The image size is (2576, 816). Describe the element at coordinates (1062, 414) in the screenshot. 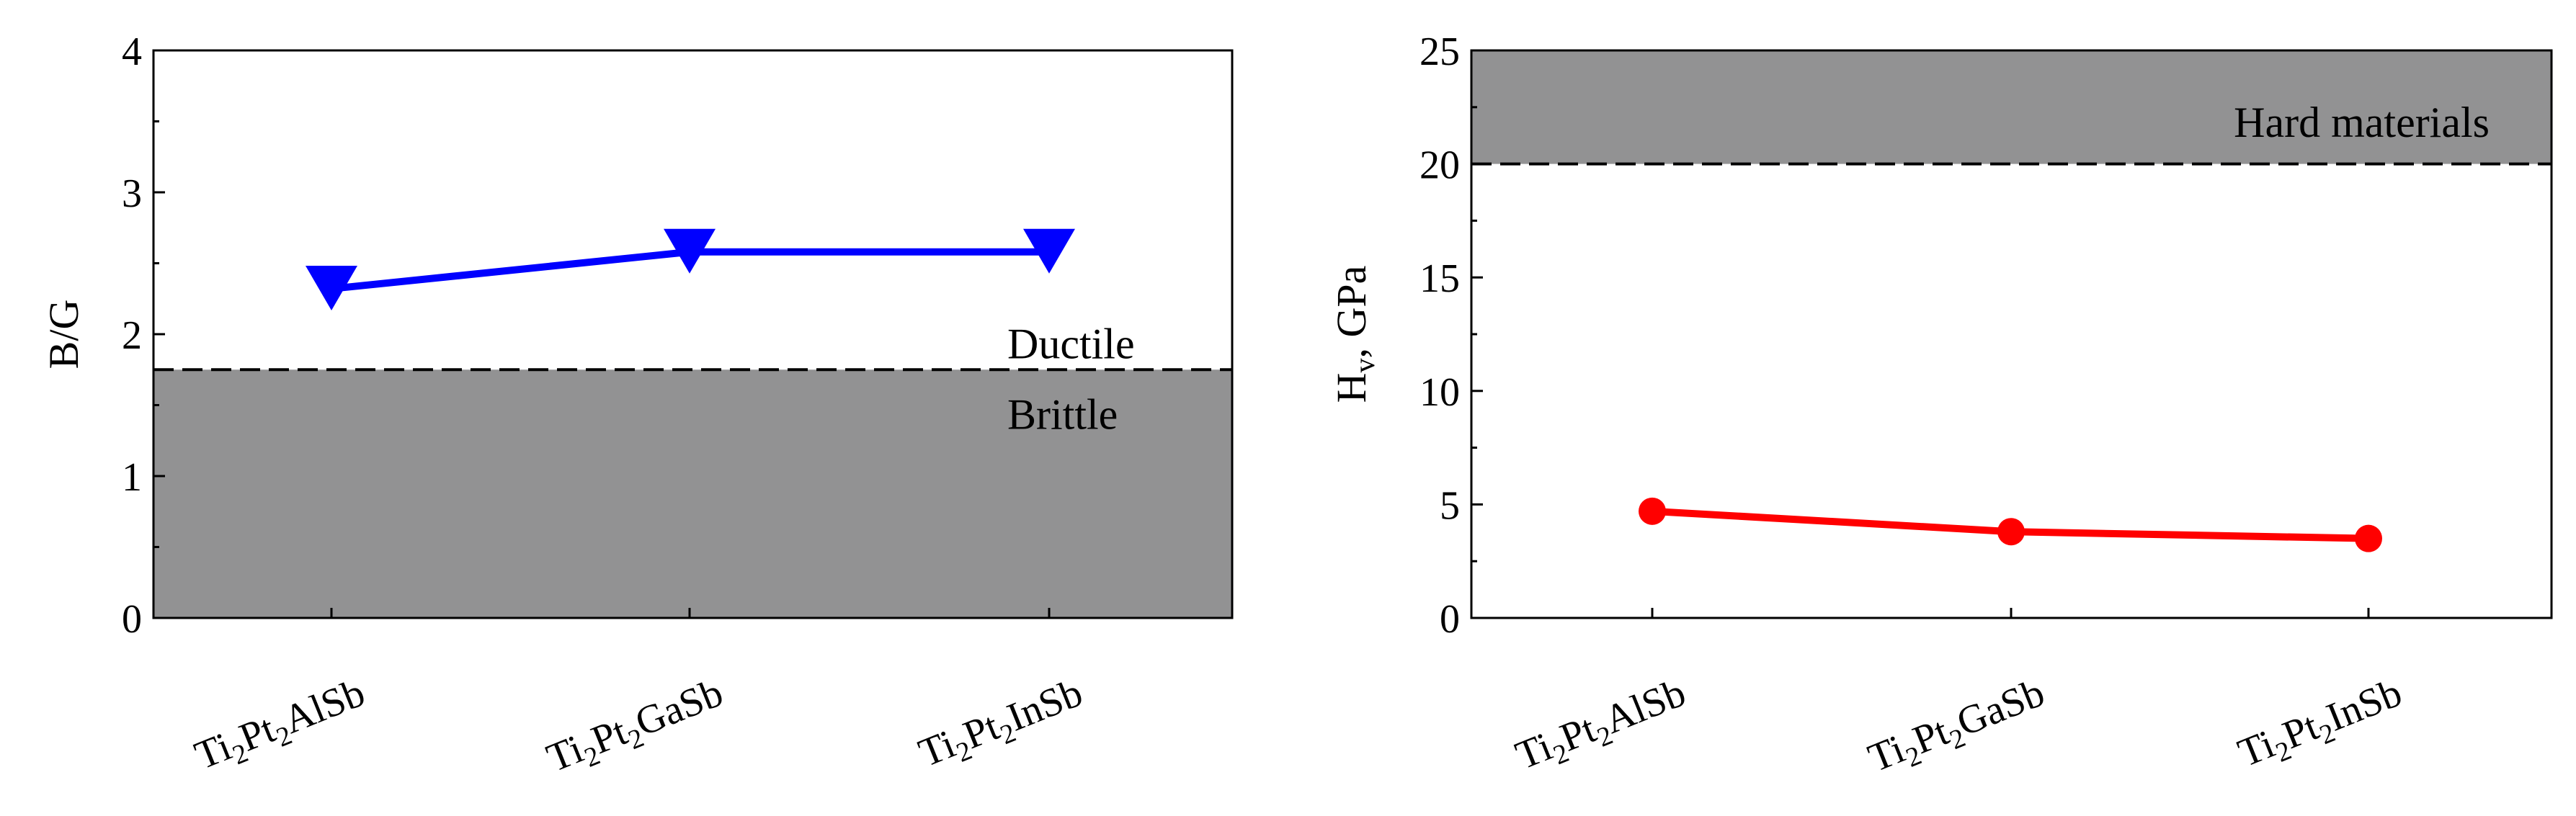

I see `brittle-label: Brittle` at that location.